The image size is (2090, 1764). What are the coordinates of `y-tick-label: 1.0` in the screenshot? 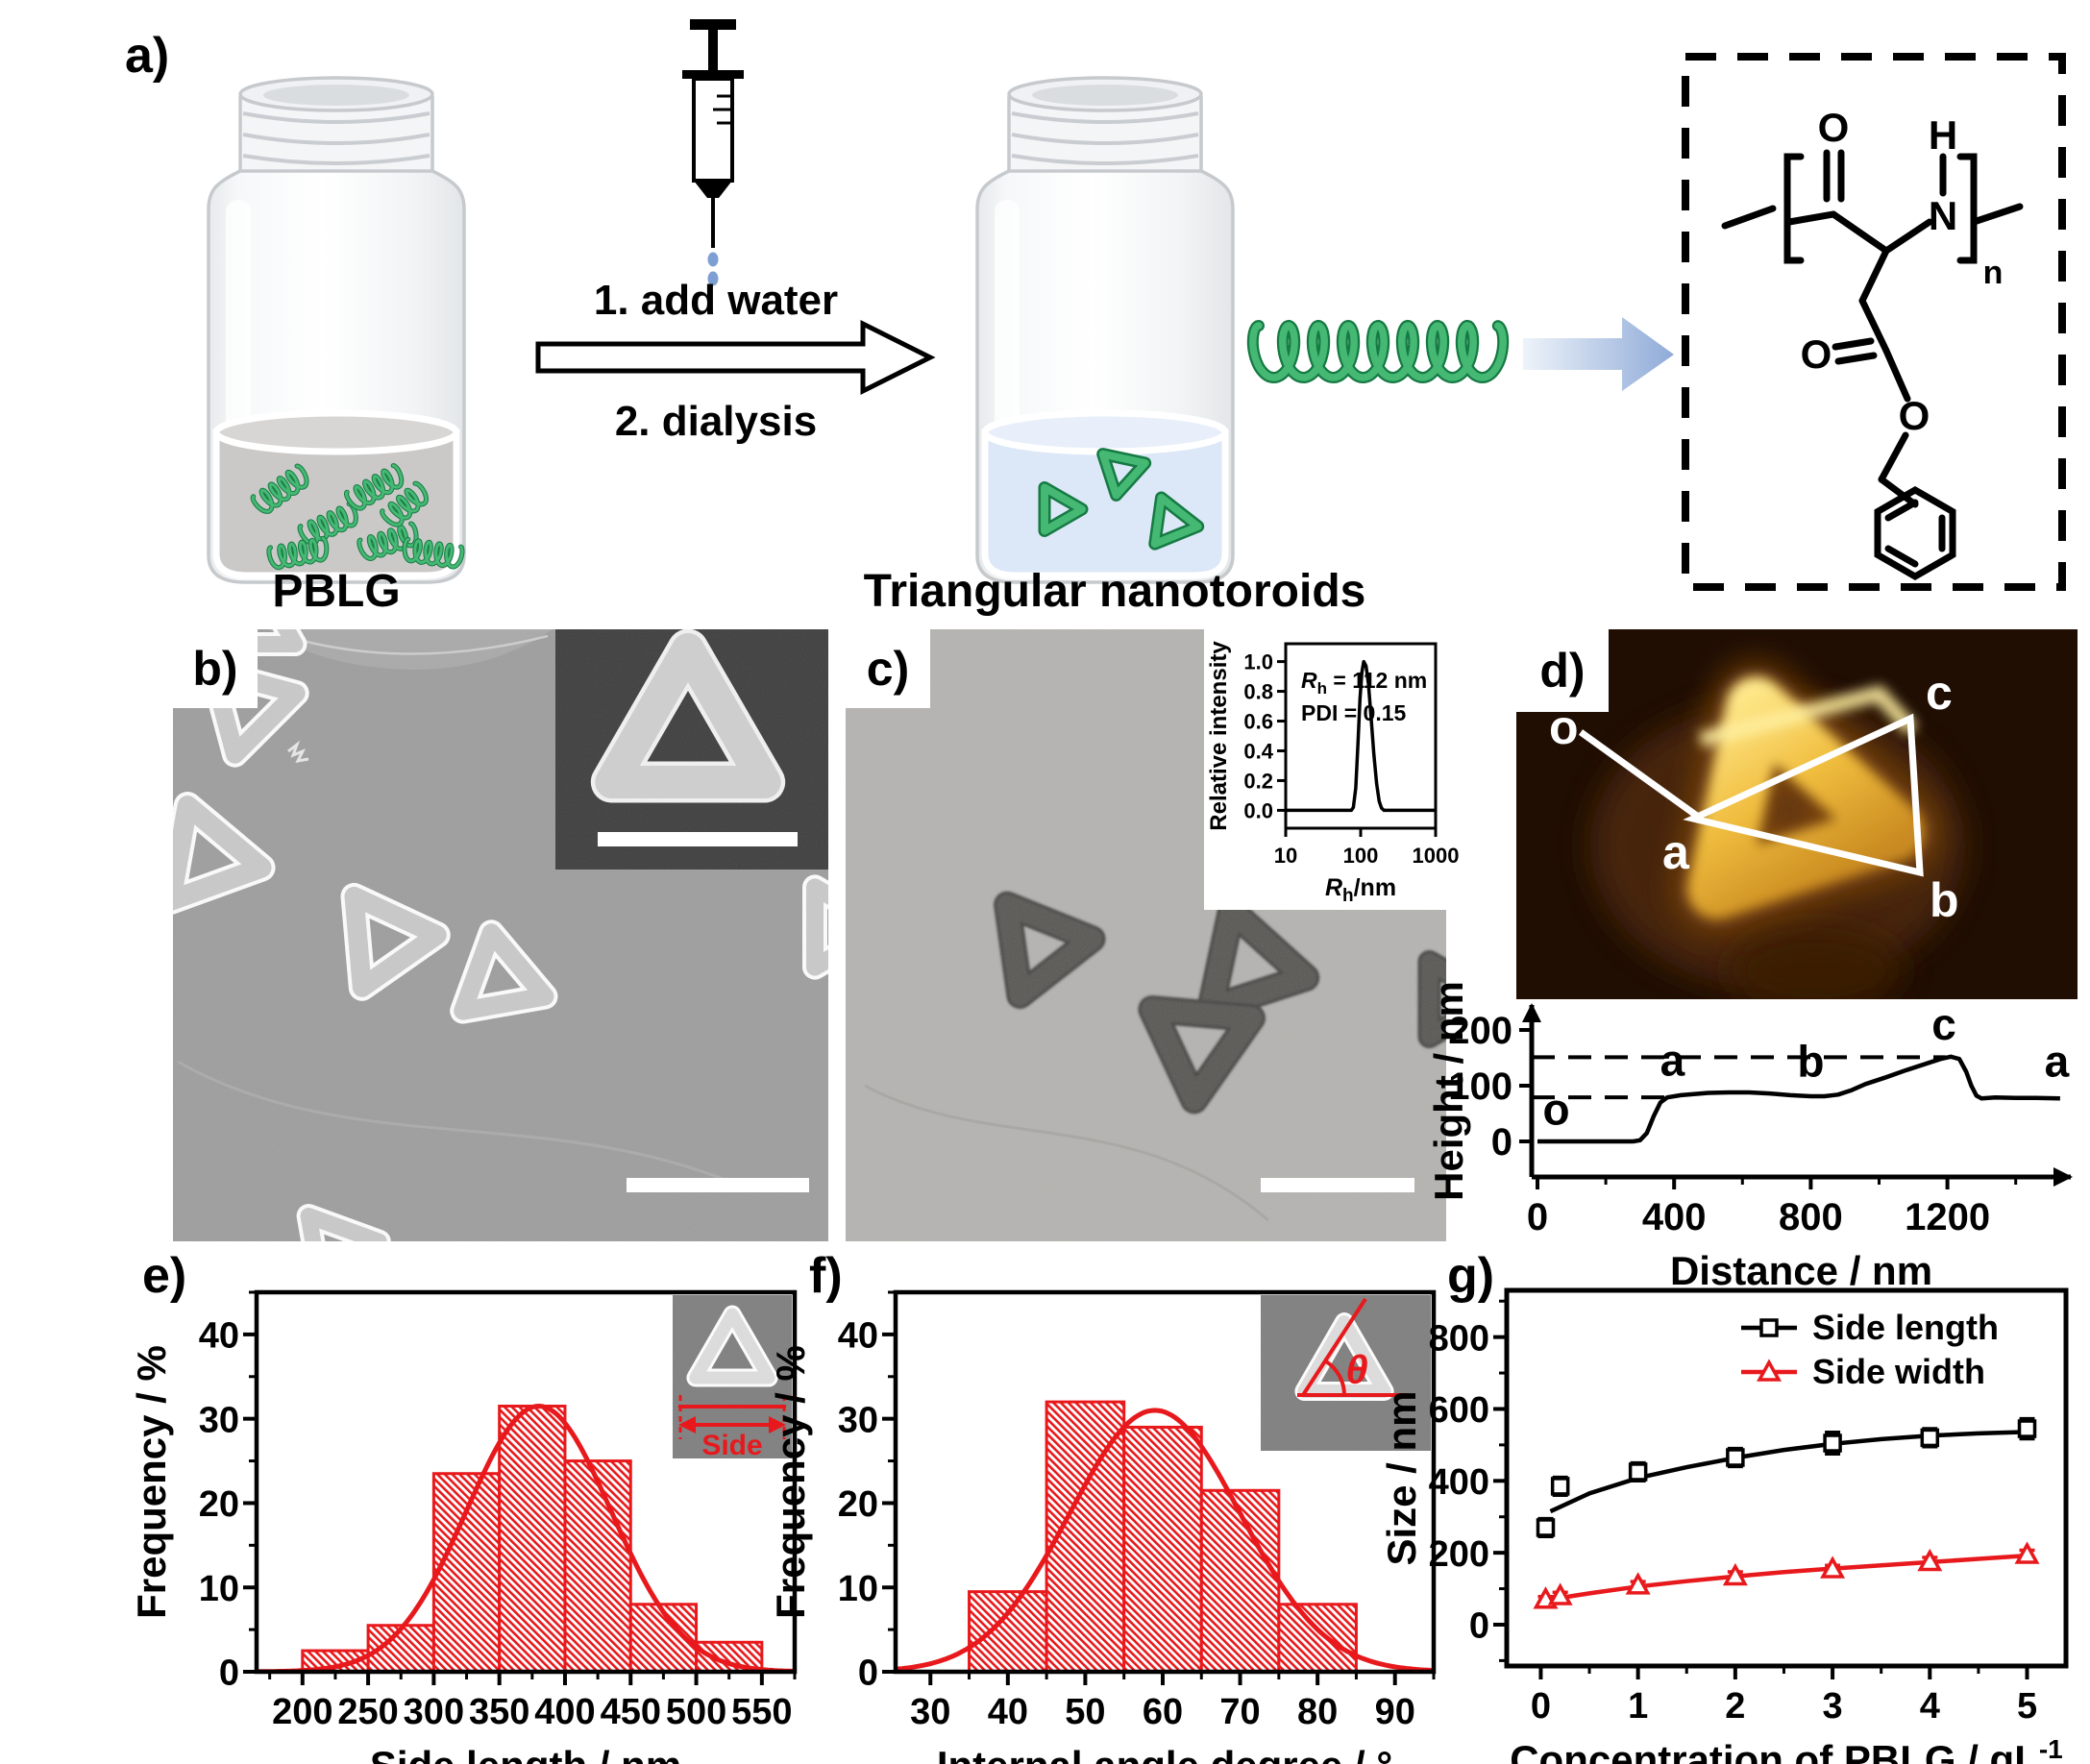 It's located at (1258, 662).